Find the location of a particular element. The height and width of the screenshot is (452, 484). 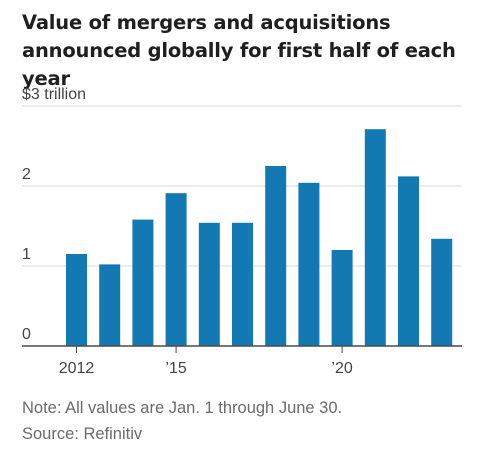

bar-2013 is located at coordinates (110, 305).